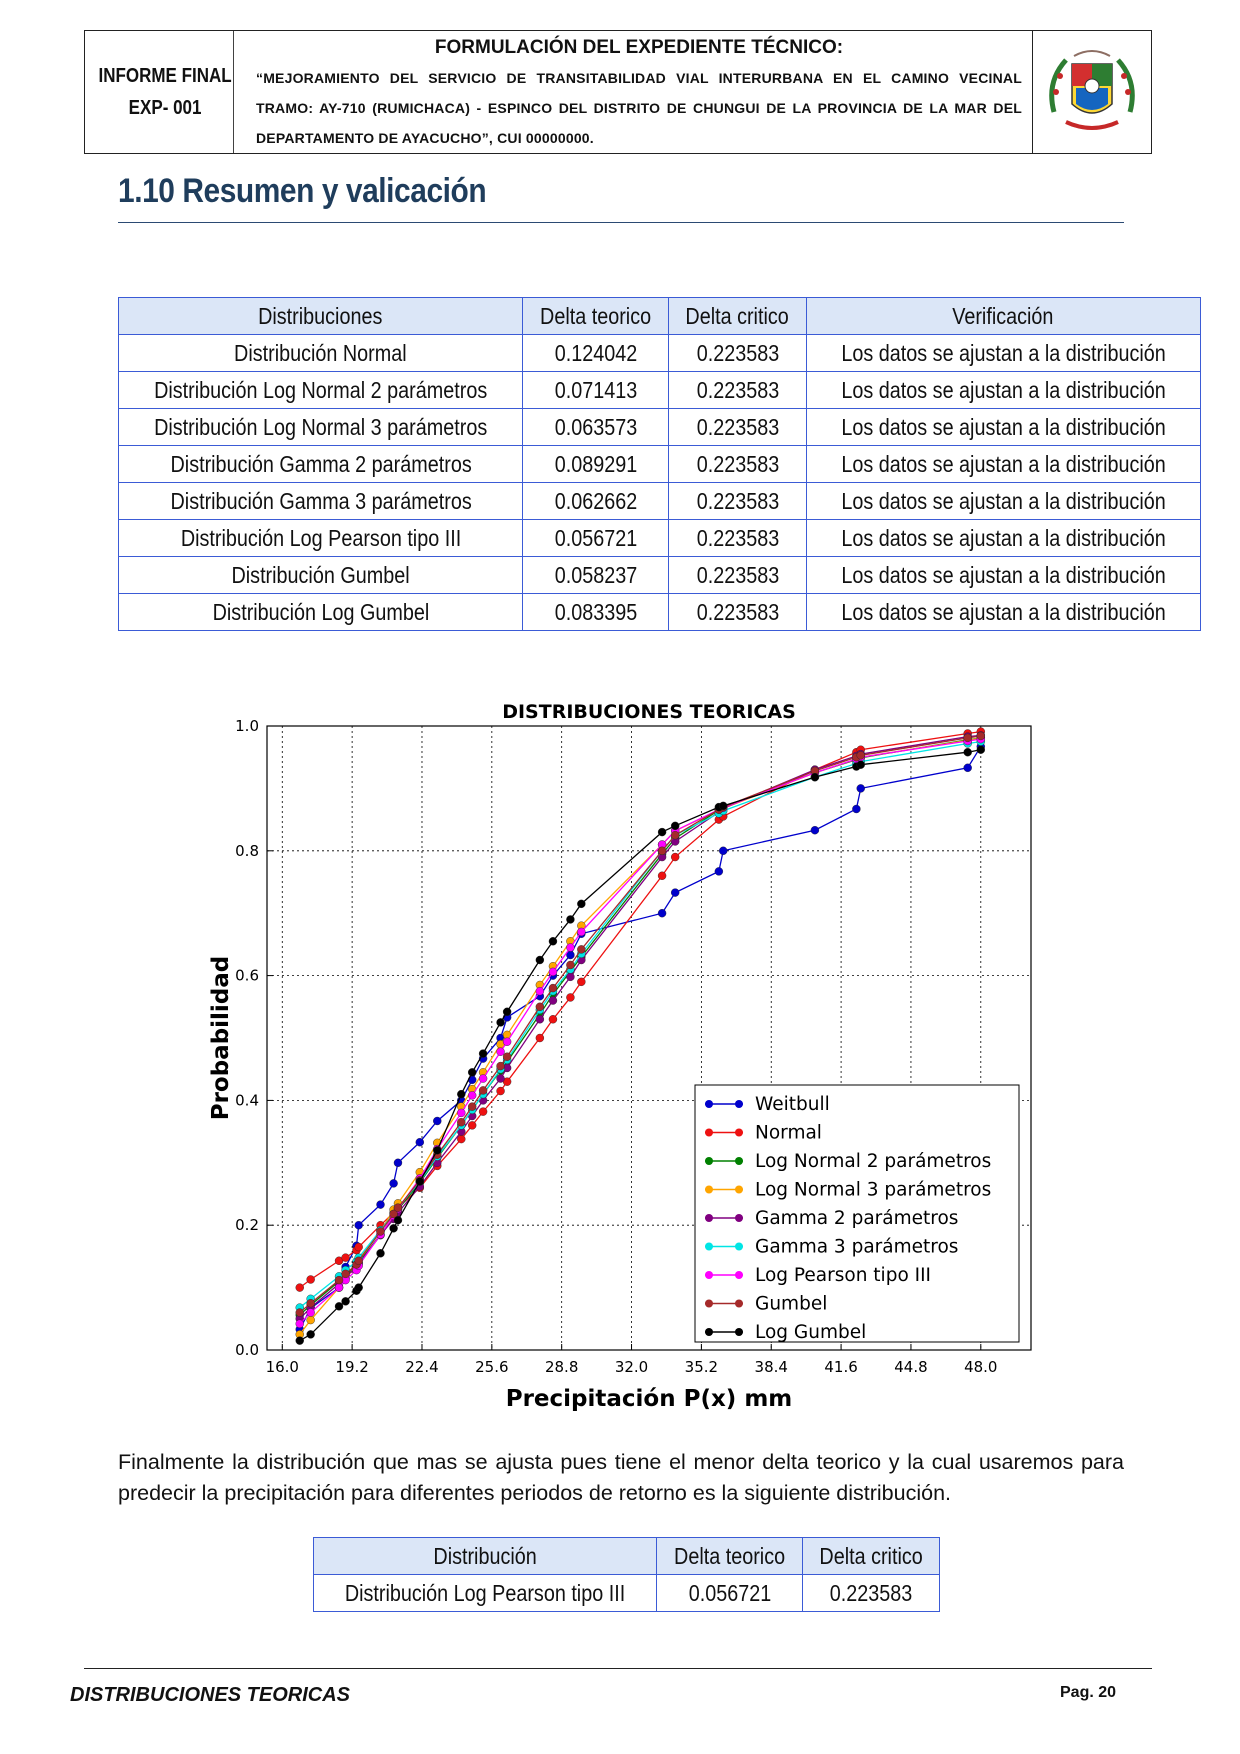  What do you see at coordinates (792, 1104) in the screenshot?
I see `legend-label: Weitbull` at bounding box center [792, 1104].